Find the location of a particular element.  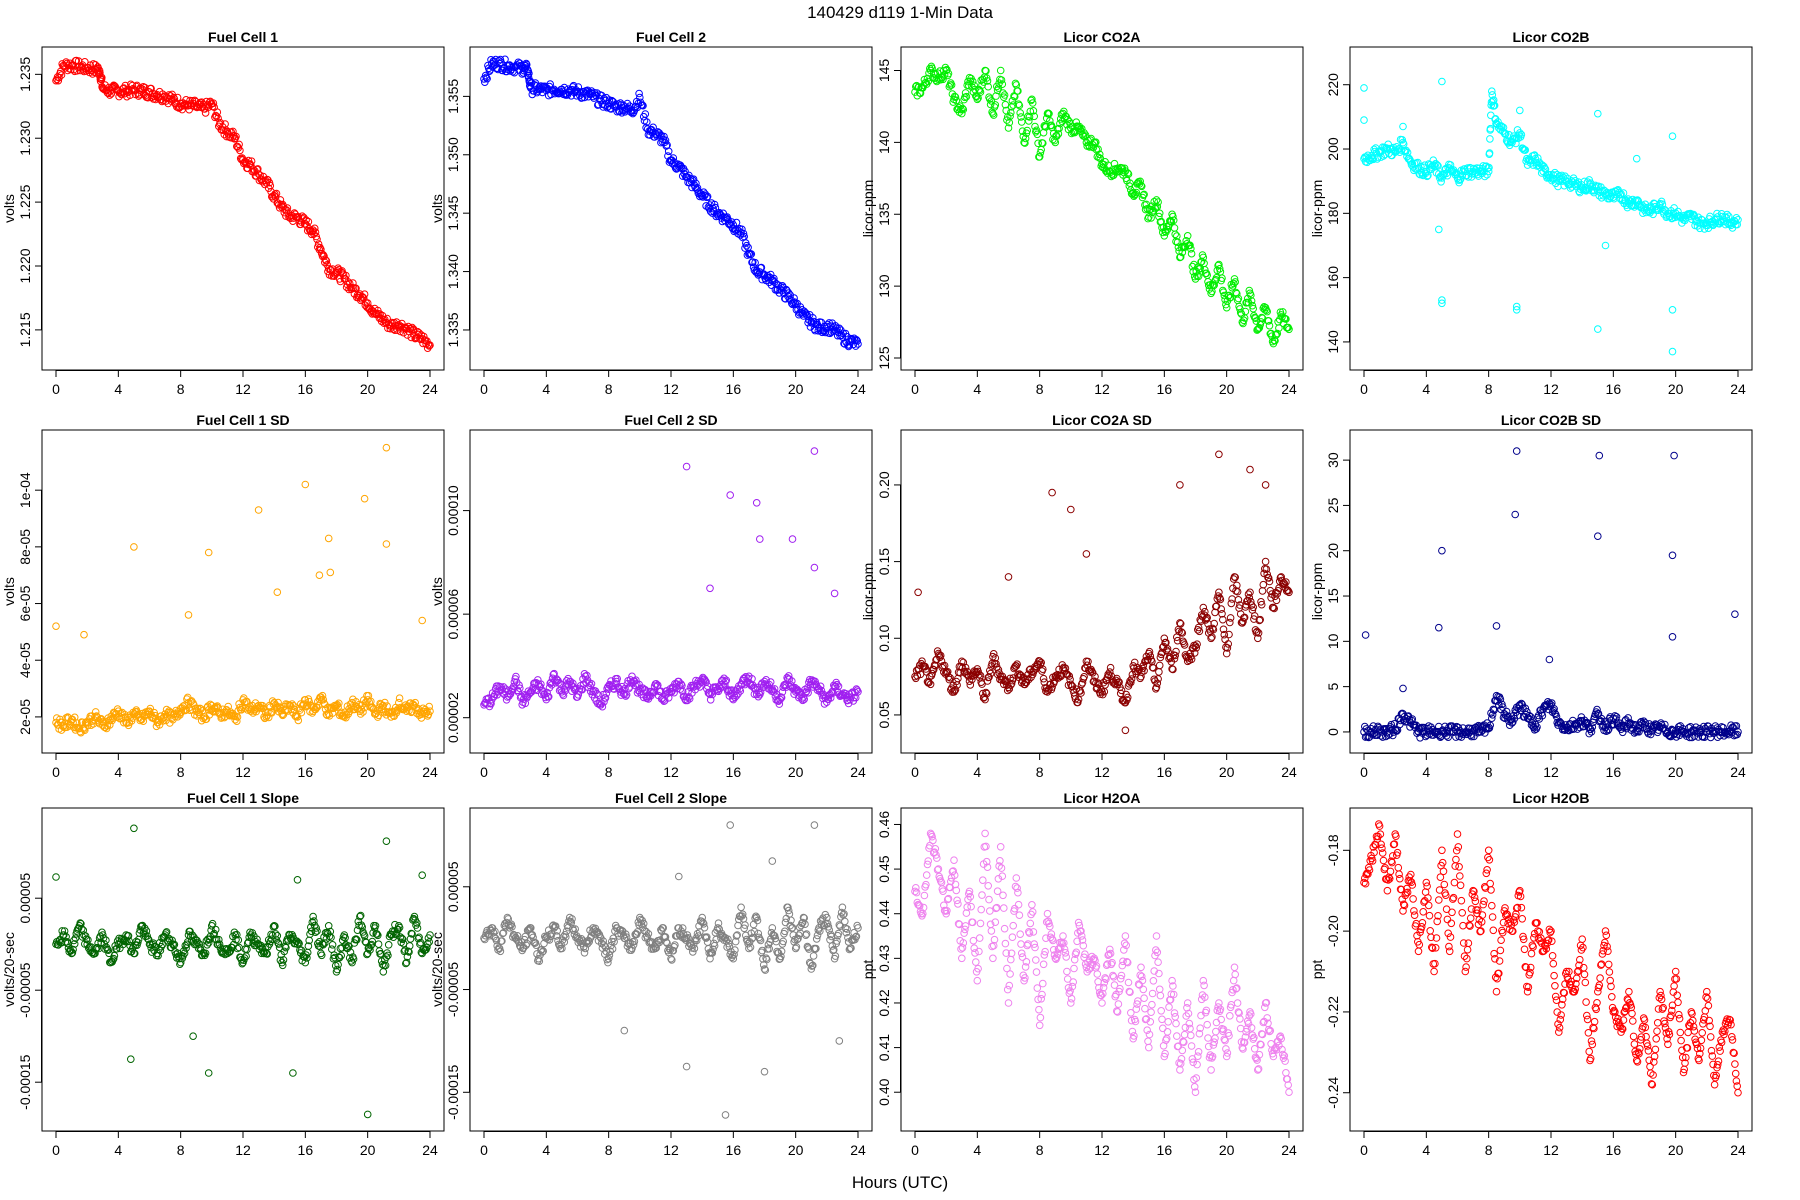

y-tick-label: 4e-05 is located at coordinates (25, 660).